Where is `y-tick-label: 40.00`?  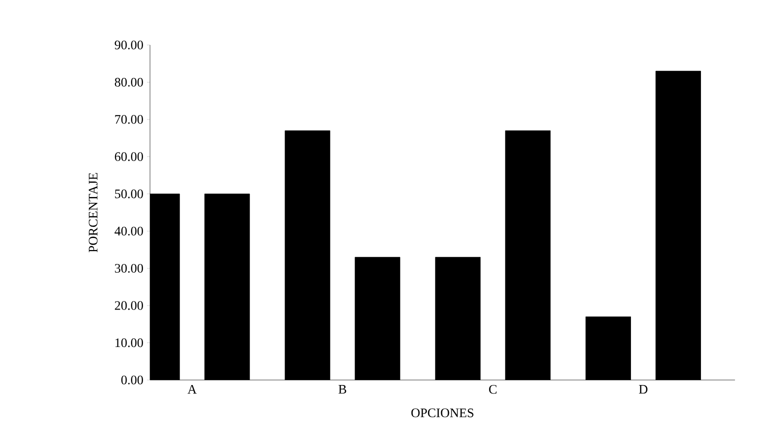
y-tick-label: 40.00 is located at coordinates (128, 231).